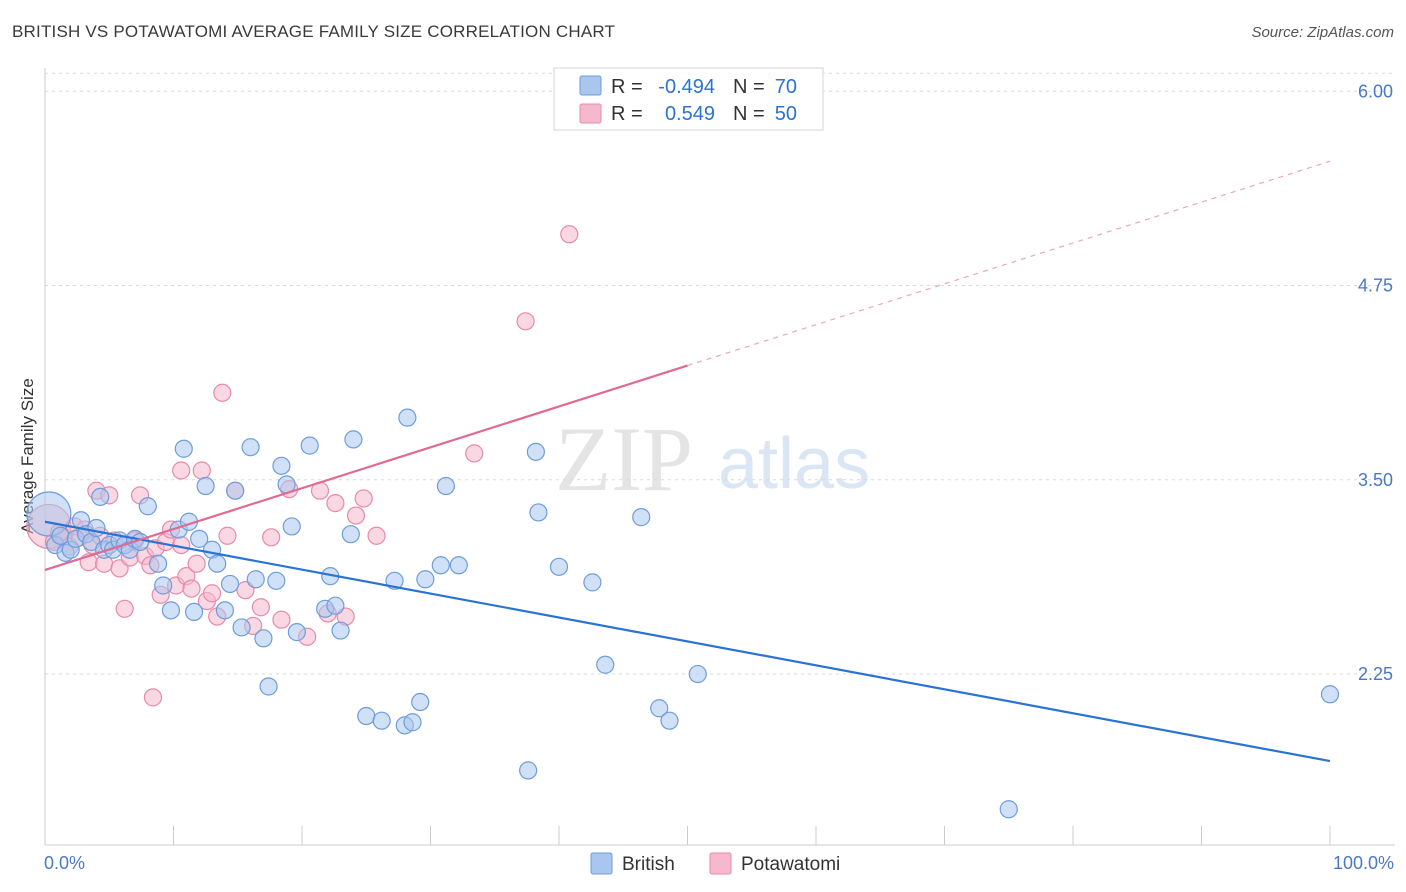  I want to click on legend-r-label-potawatomi: R =, so click(627, 114).